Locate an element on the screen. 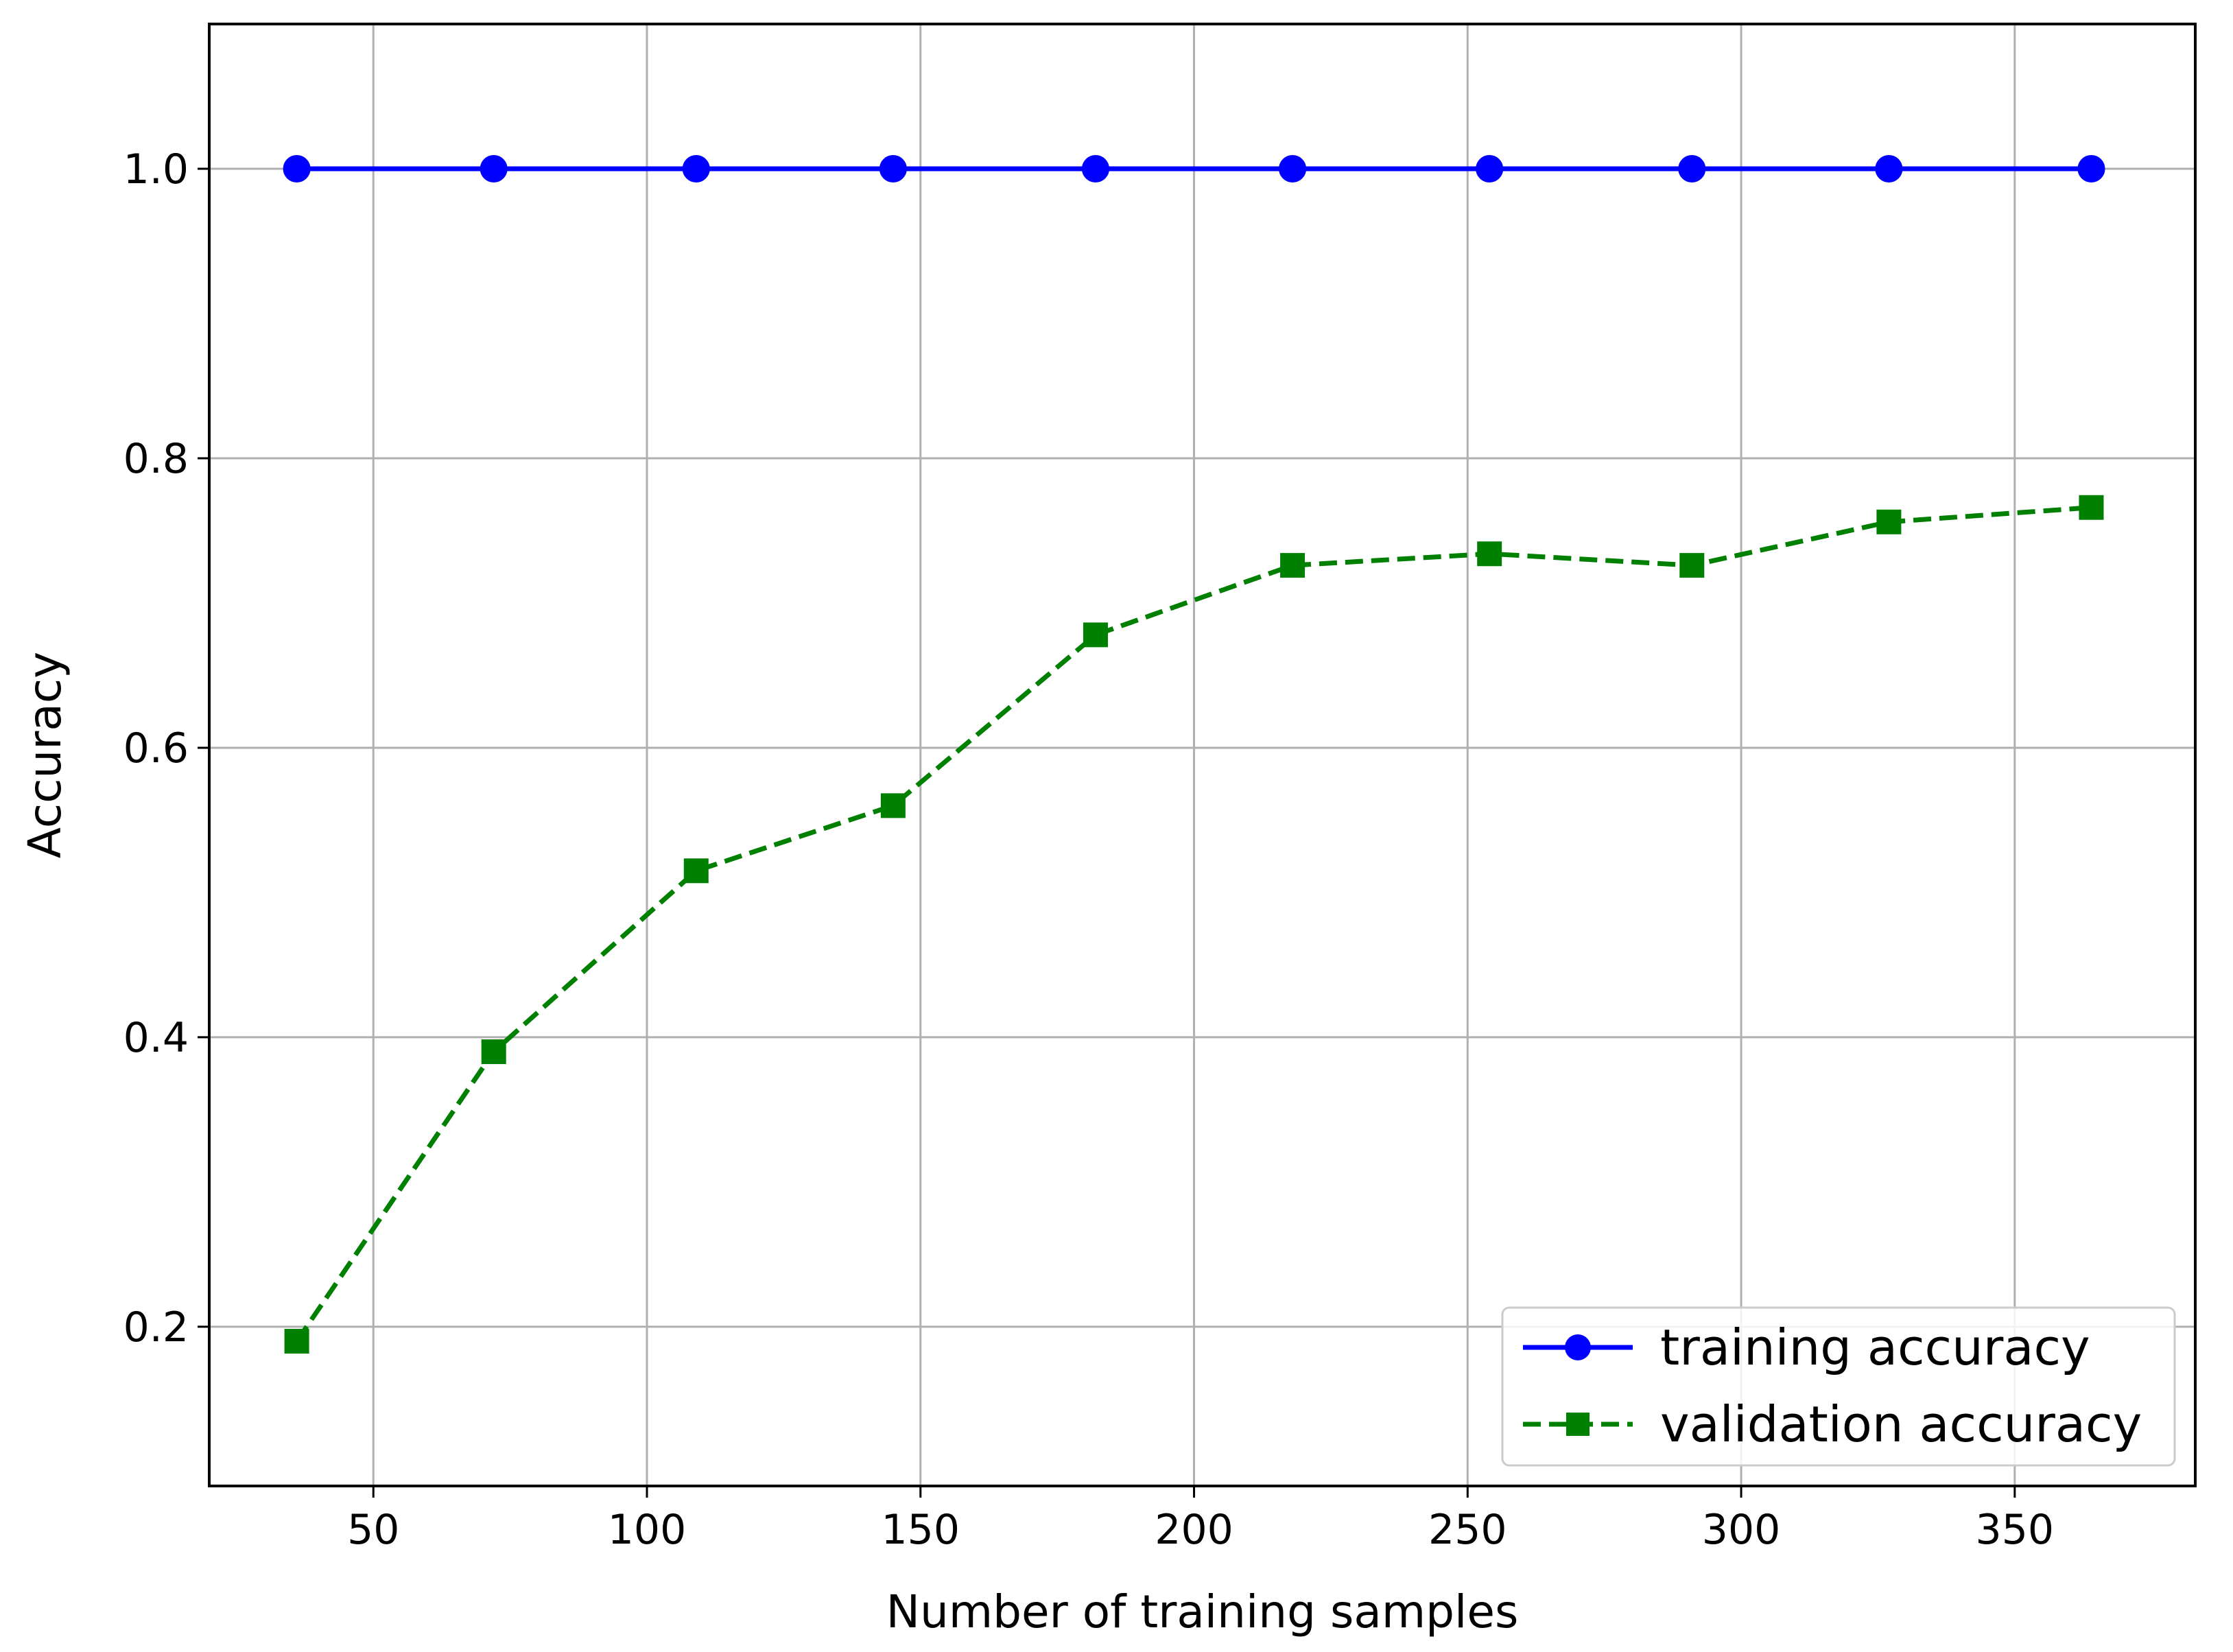 The image size is (2233, 1652). y-tick-label: 1.0 is located at coordinates (156, 169).